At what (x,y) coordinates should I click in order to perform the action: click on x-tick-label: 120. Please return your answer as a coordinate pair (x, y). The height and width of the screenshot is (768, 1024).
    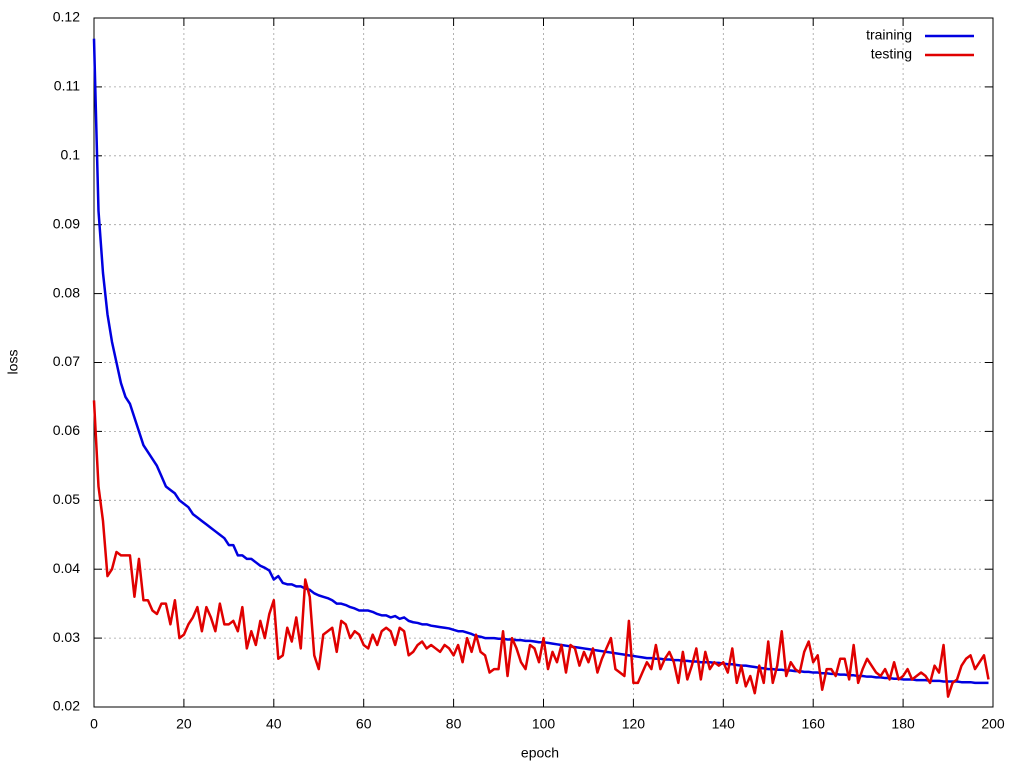
    Looking at the image, I should click on (634, 724).